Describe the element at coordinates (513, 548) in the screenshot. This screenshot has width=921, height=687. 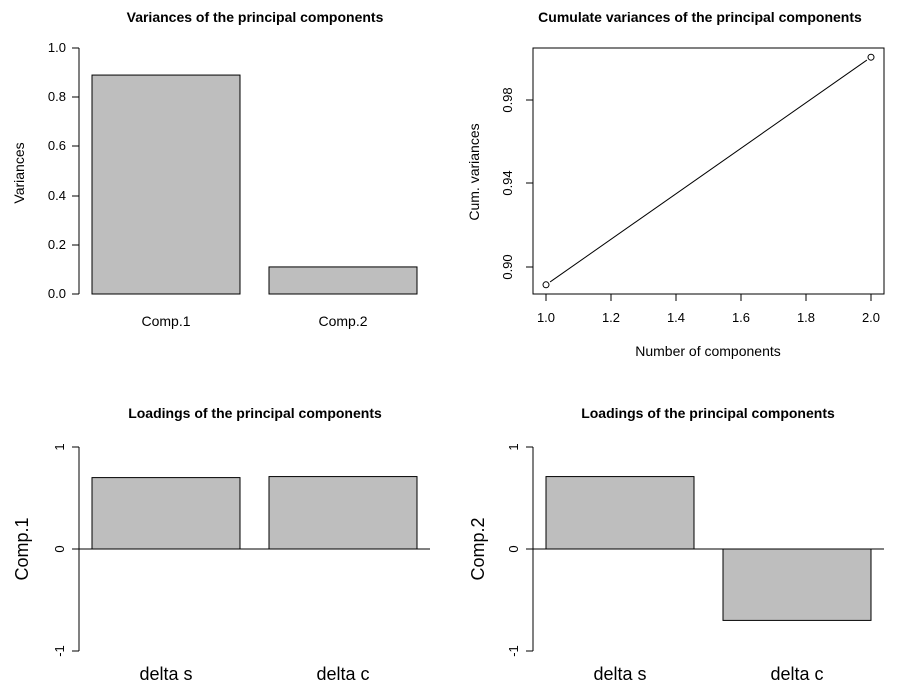
I see `loadings-comp2-y-tick-label: 0` at that location.